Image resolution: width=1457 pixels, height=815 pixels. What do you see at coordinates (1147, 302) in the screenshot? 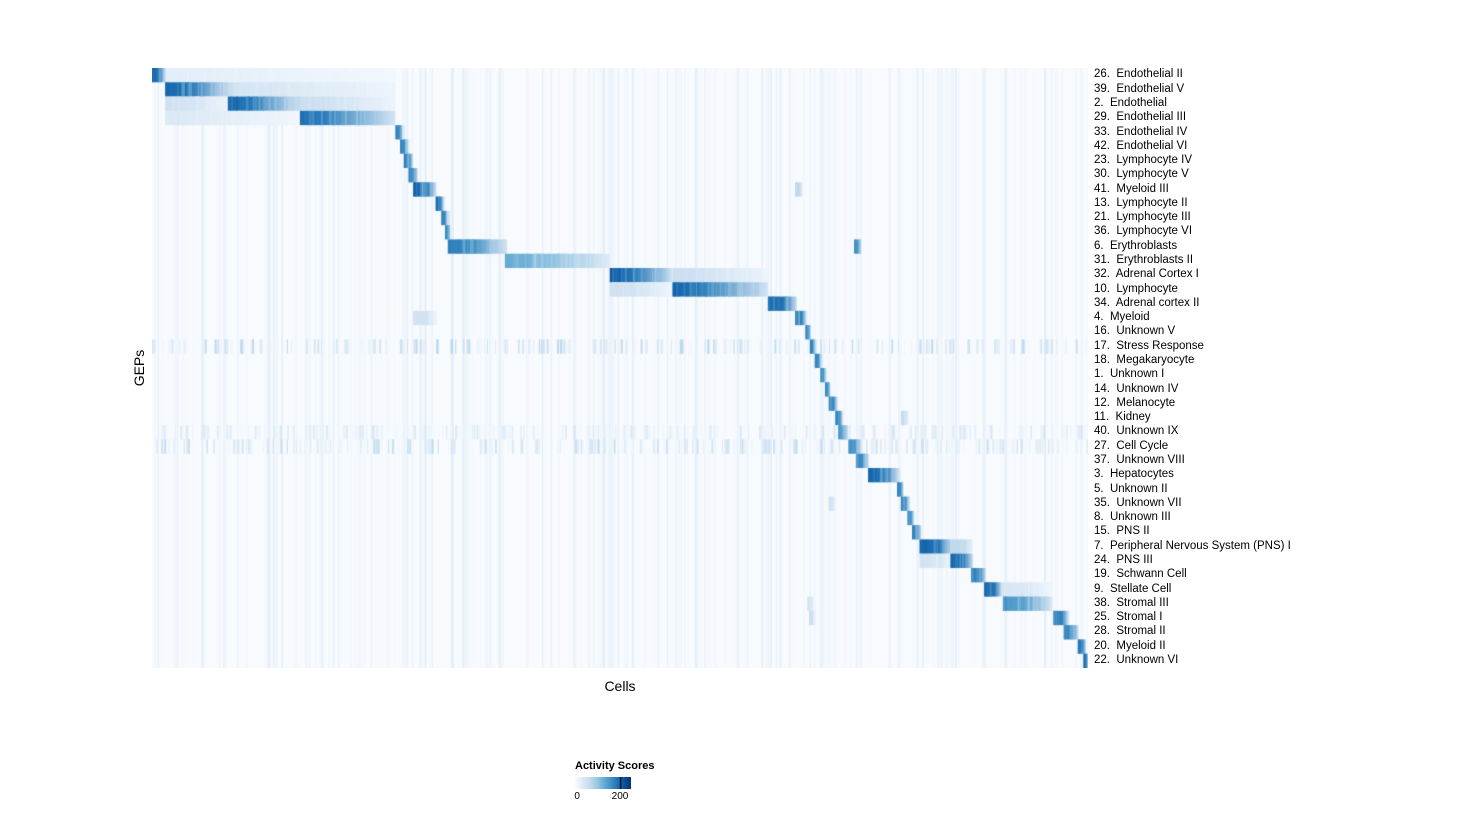
I see `row-label: 34. Adrenal cortex II` at bounding box center [1147, 302].